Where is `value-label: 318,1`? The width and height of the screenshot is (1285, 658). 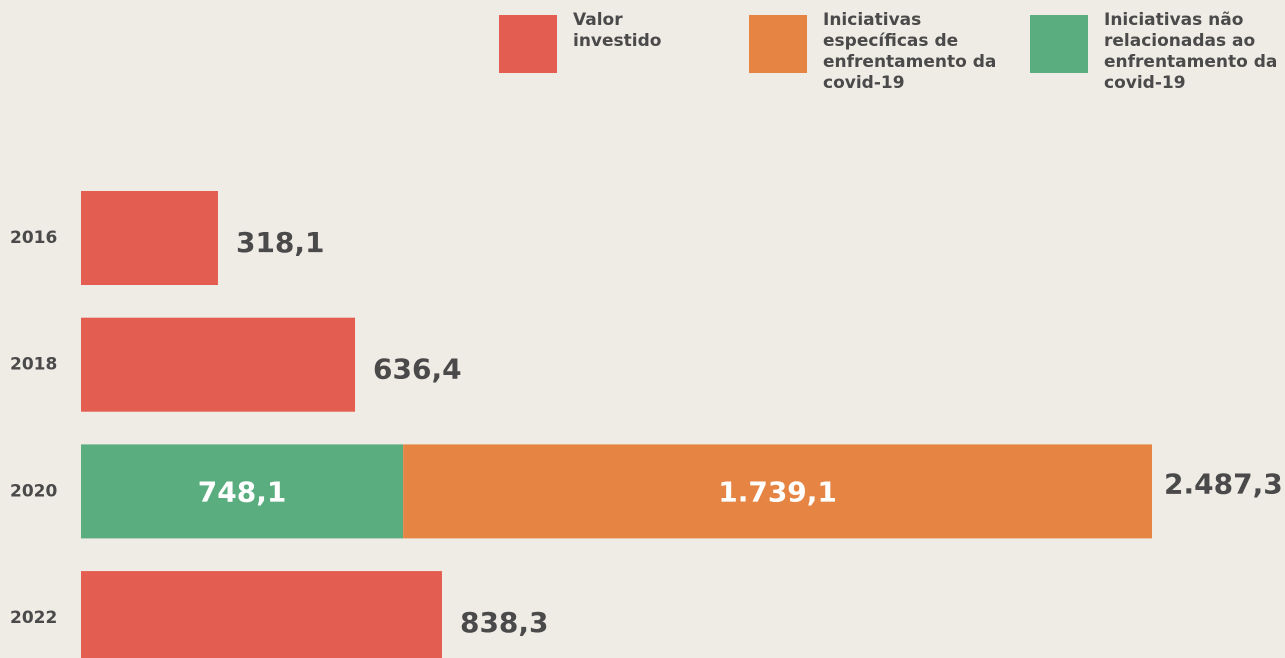 value-label: 318,1 is located at coordinates (280, 242).